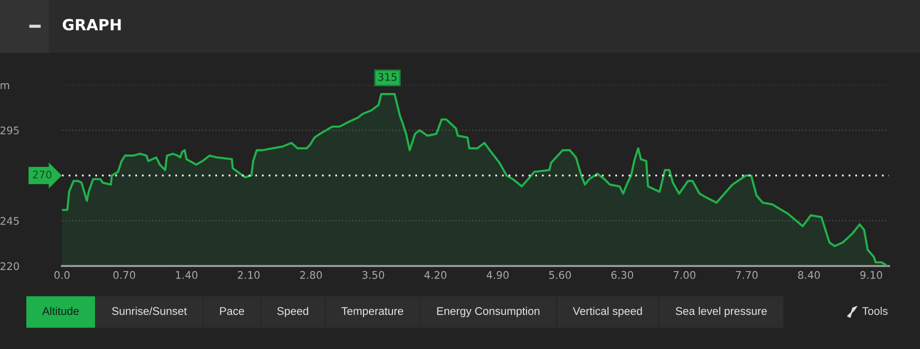  Describe the element at coordinates (497, 275) in the screenshot. I see `x-tick-label: 4.90` at that location.